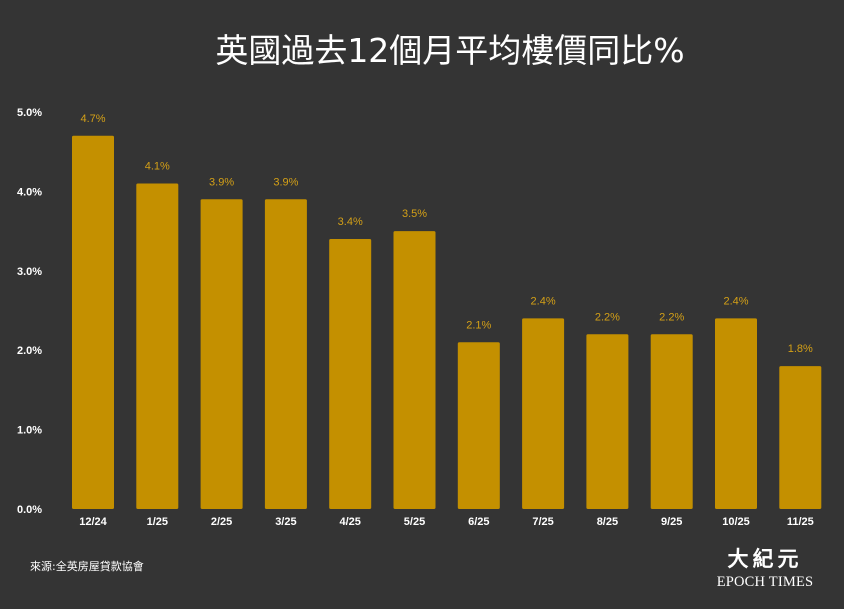 The height and width of the screenshot is (609, 844). I want to click on x-tick-label: 12/24, so click(93, 522).